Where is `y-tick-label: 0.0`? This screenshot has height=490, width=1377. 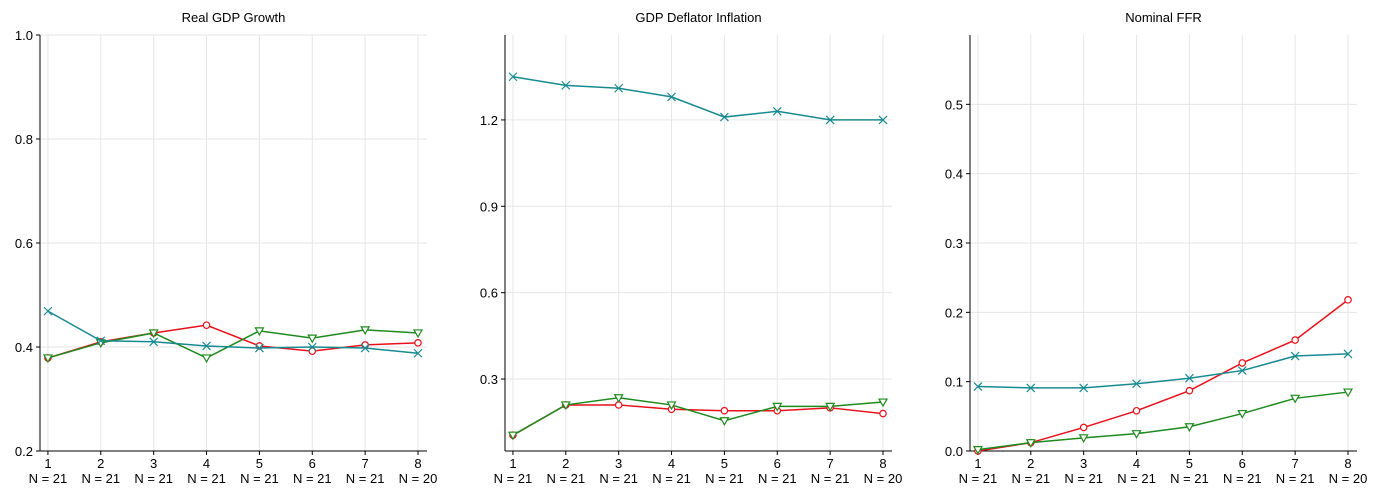
y-tick-label: 0.0 is located at coordinates (954, 451).